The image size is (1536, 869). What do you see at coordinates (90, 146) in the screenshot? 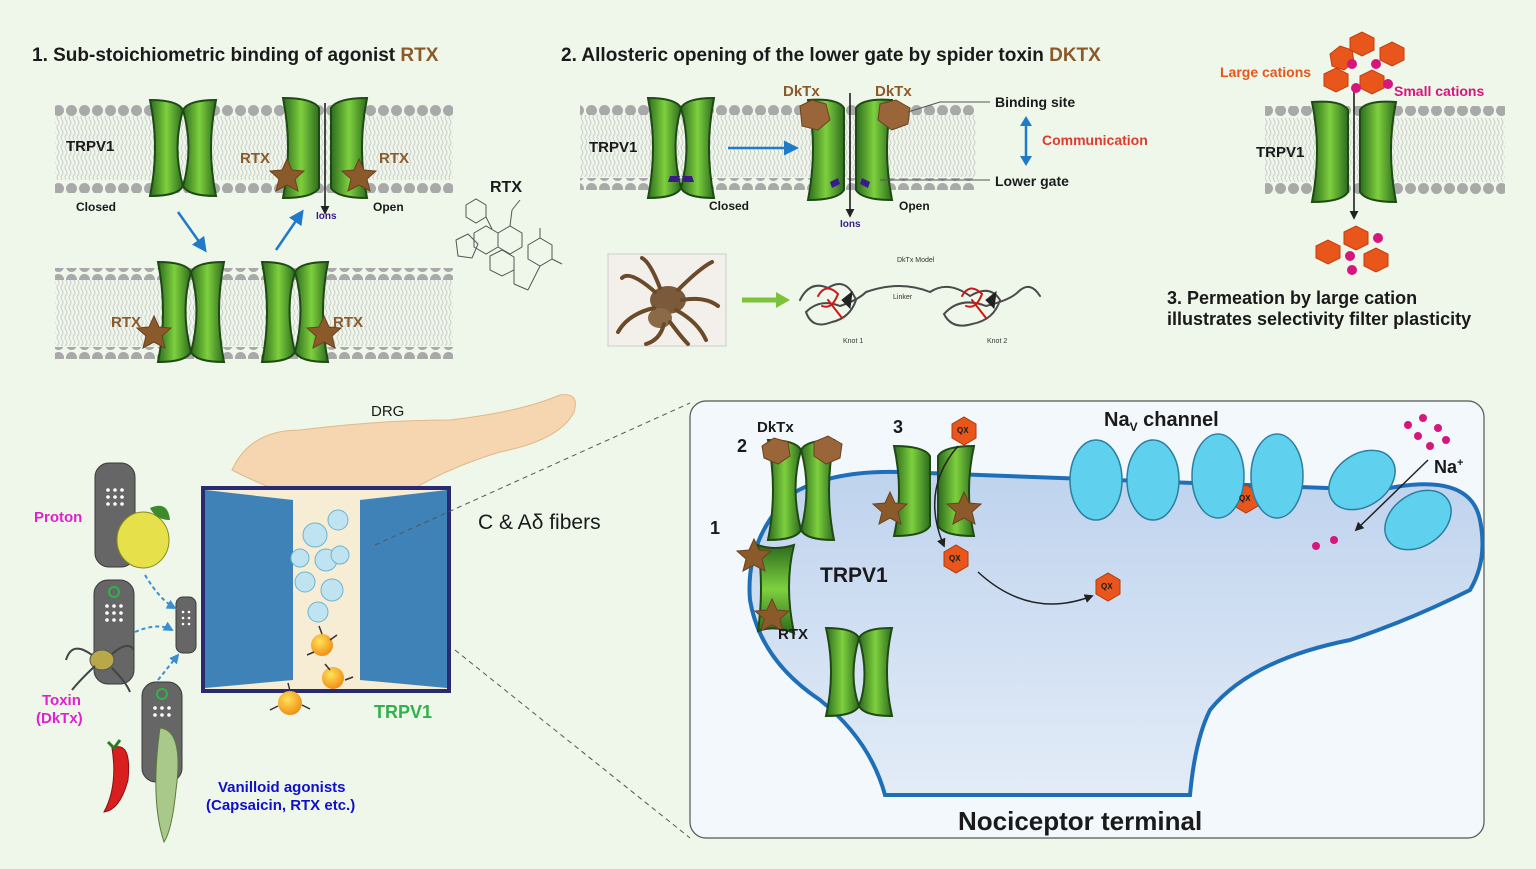
I see `panel1-trpv1-label: TRPV1` at bounding box center [90, 146].